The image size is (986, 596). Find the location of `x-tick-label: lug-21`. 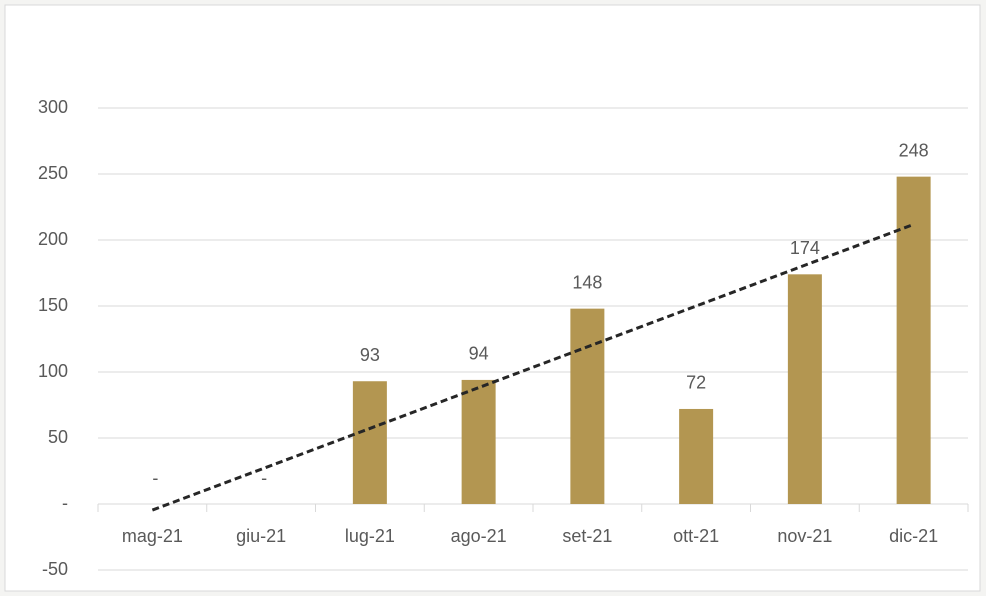

x-tick-label: lug-21 is located at coordinates (370, 536).